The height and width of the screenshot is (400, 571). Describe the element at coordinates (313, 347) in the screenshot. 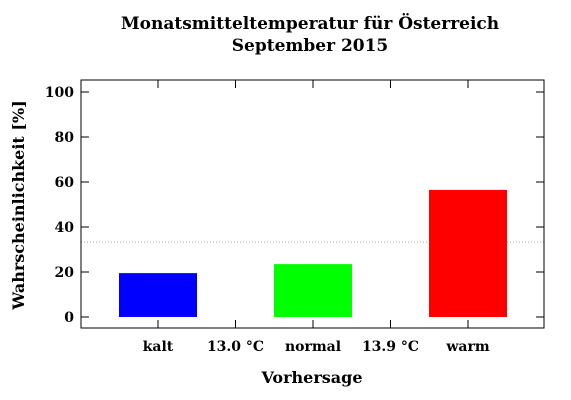

I see `x-category-label: normal` at that location.